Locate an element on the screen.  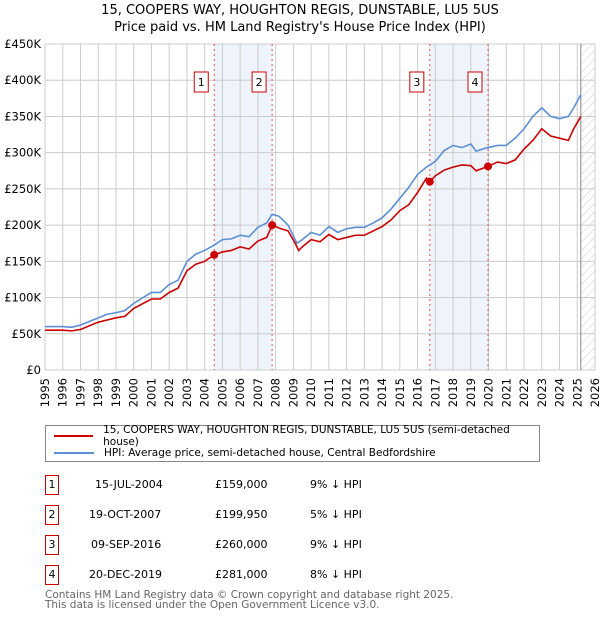
sale-price: £260,000 is located at coordinates (241, 544).